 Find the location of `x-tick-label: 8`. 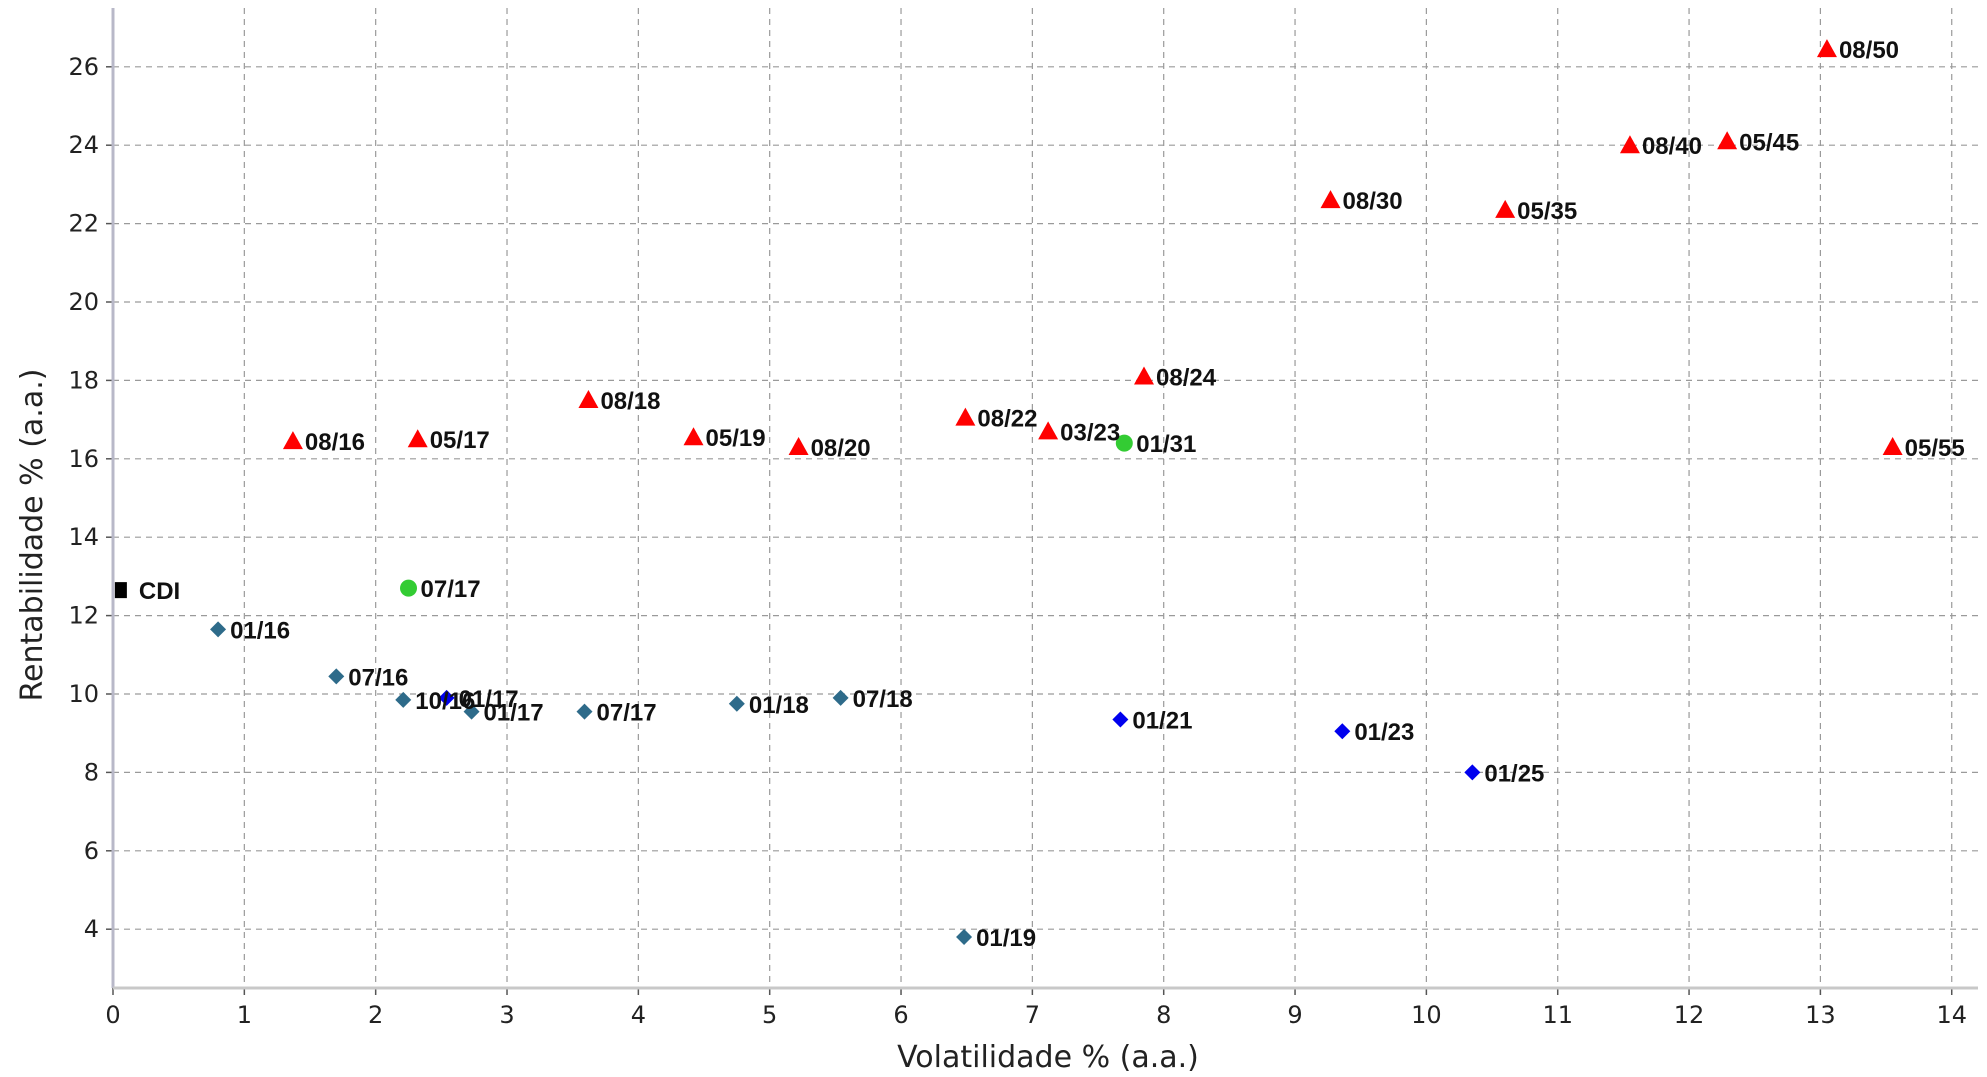

x-tick-label: 8 is located at coordinates (1163, 1015).